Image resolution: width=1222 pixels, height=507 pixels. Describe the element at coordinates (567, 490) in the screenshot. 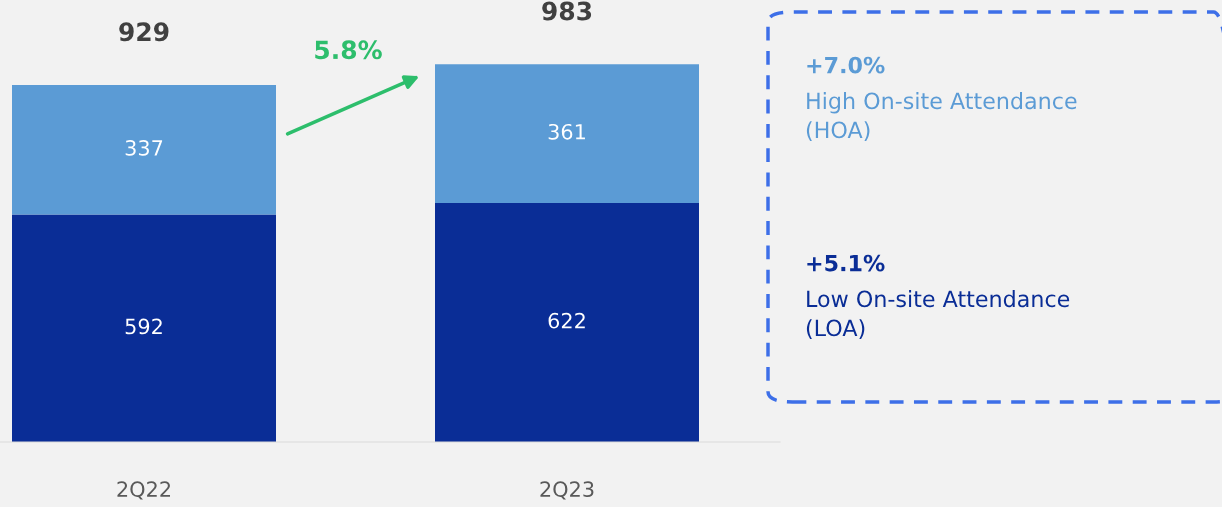

I see `x-tick-label: 2Q23` at that location.